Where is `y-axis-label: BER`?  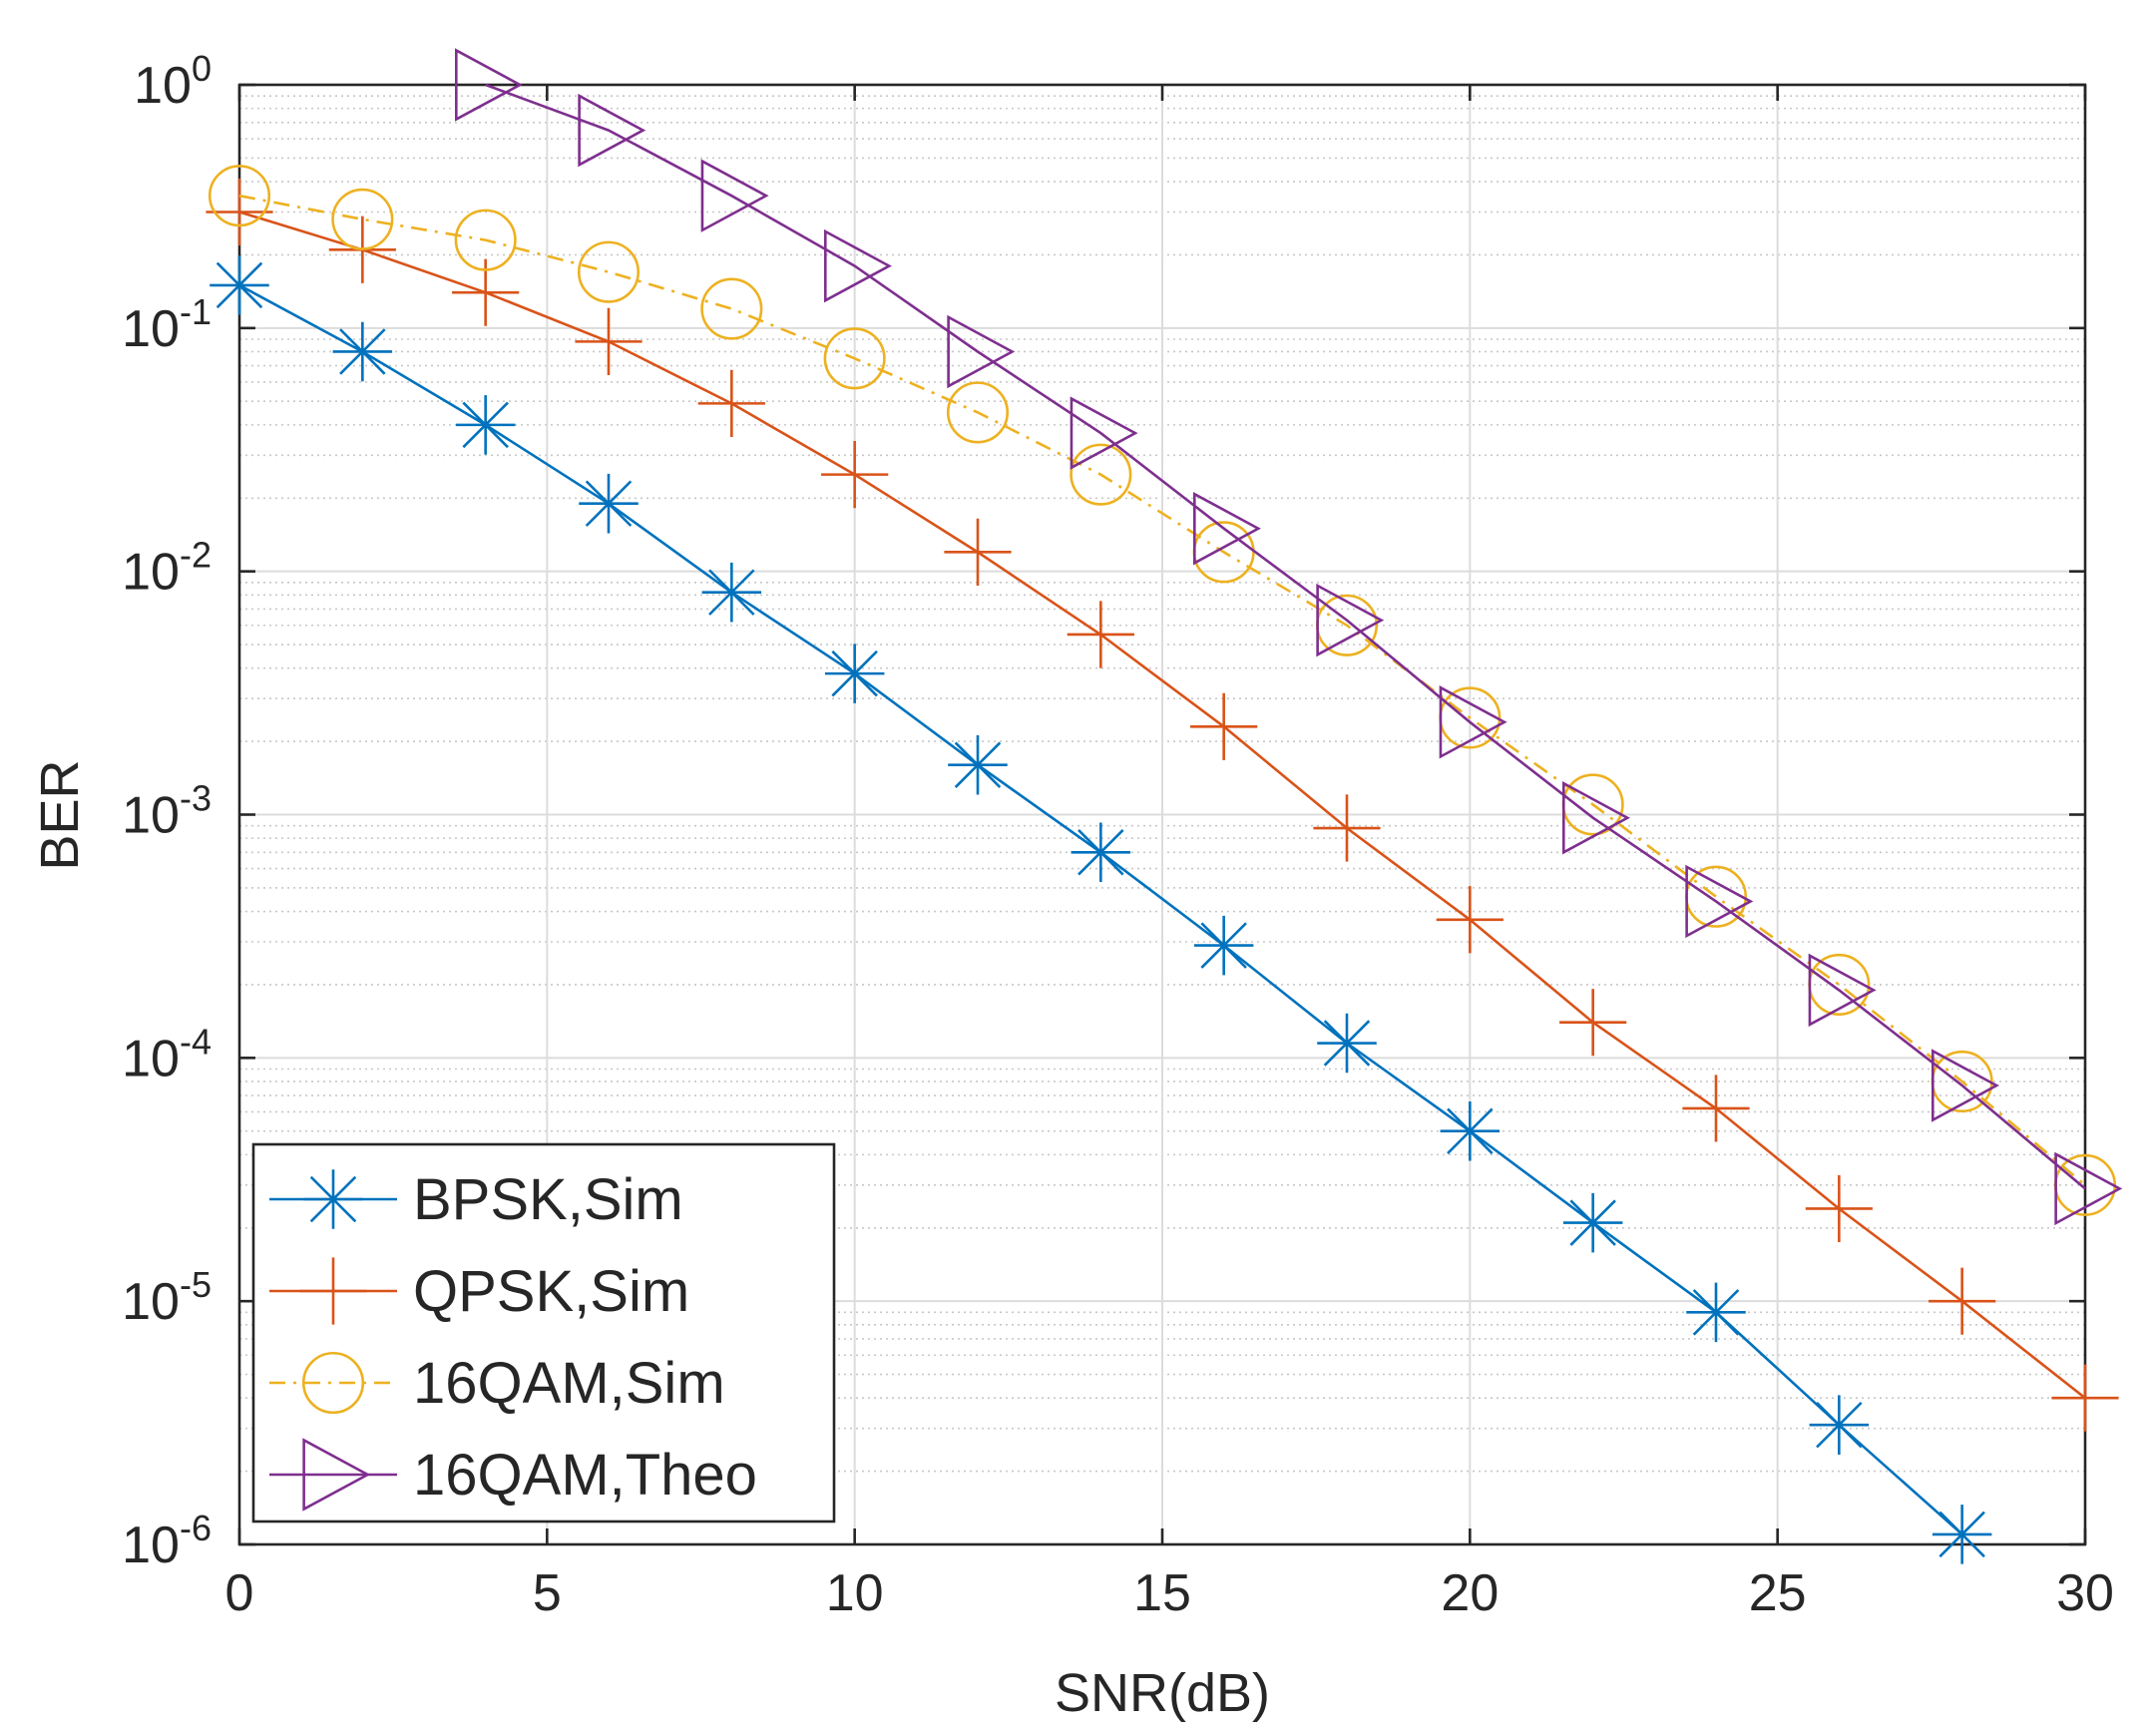
y-axis-label: BER is located at coordinates (60, 814).